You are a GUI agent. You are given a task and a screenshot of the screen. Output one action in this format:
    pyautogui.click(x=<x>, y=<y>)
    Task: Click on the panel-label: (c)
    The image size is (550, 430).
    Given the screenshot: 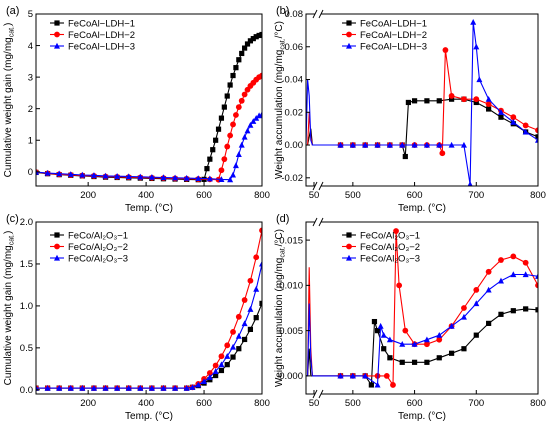 What is the action you would take?
    pyautogui.click(x=12, y=219)
    